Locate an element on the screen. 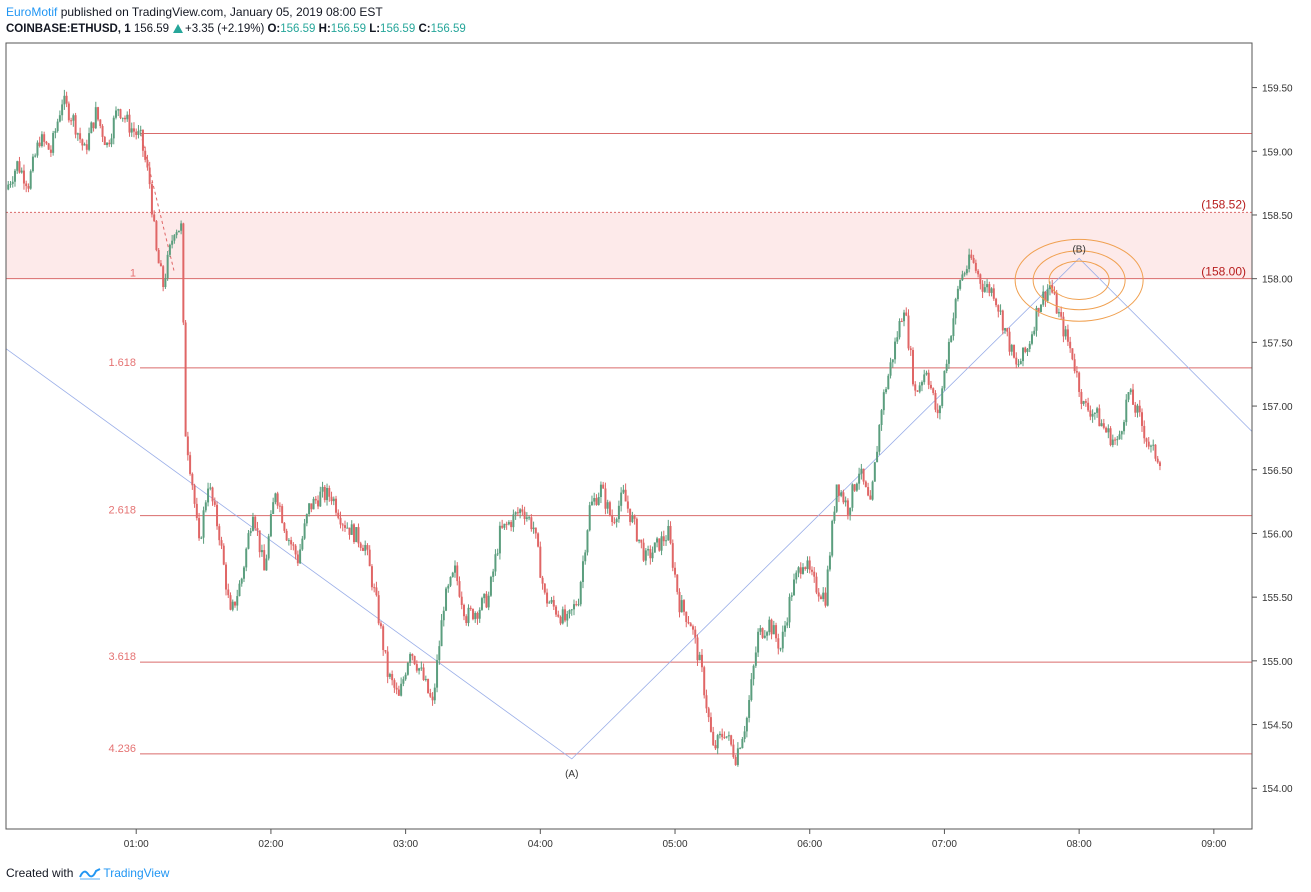 Image resolution: width=1311 pixels, height=892 pixels. up-triangle-icon is located at coordinates (178, 28).